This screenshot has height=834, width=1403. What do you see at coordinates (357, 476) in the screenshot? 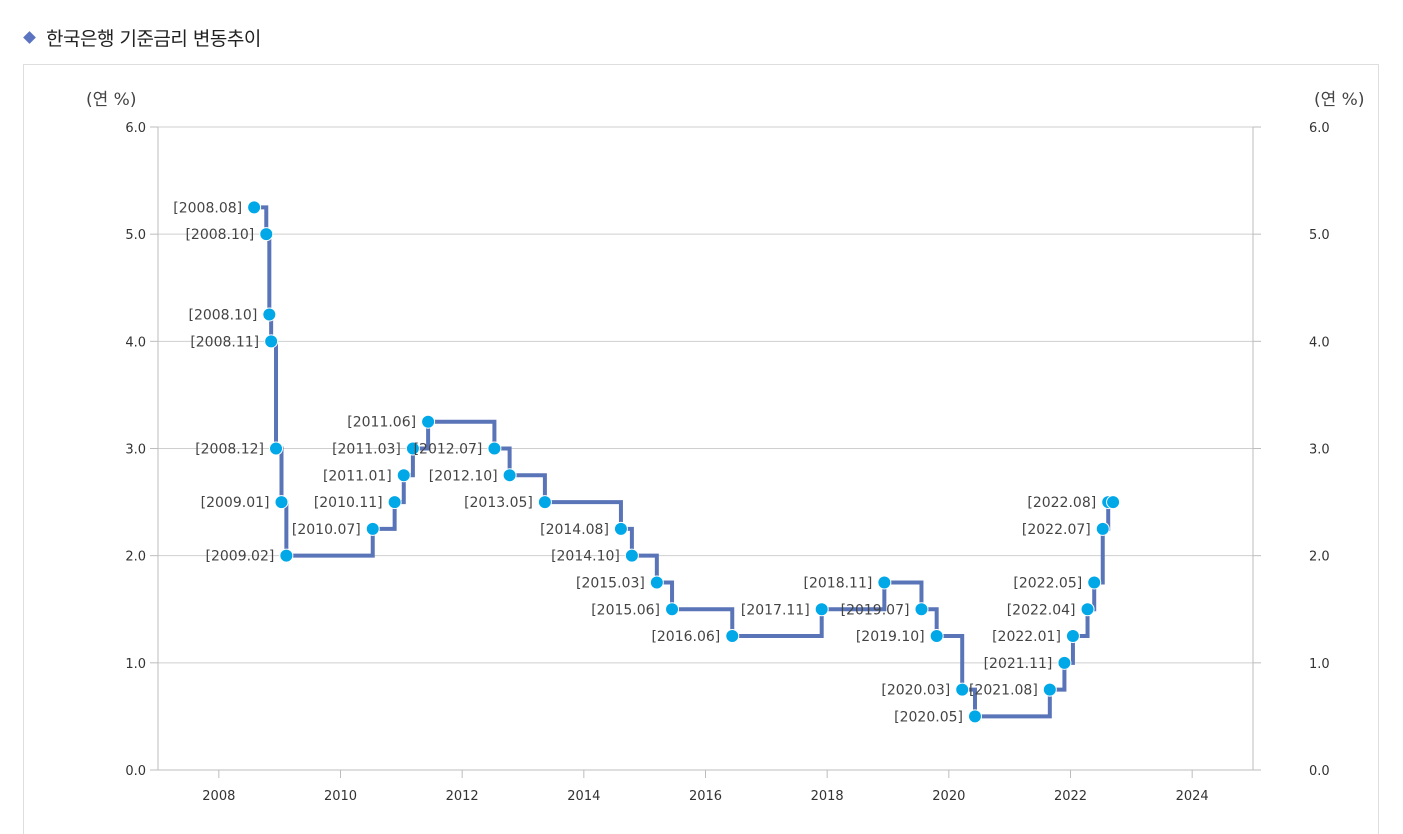
I see `data-label: [2011.01]` at bounding box center [357, 476].